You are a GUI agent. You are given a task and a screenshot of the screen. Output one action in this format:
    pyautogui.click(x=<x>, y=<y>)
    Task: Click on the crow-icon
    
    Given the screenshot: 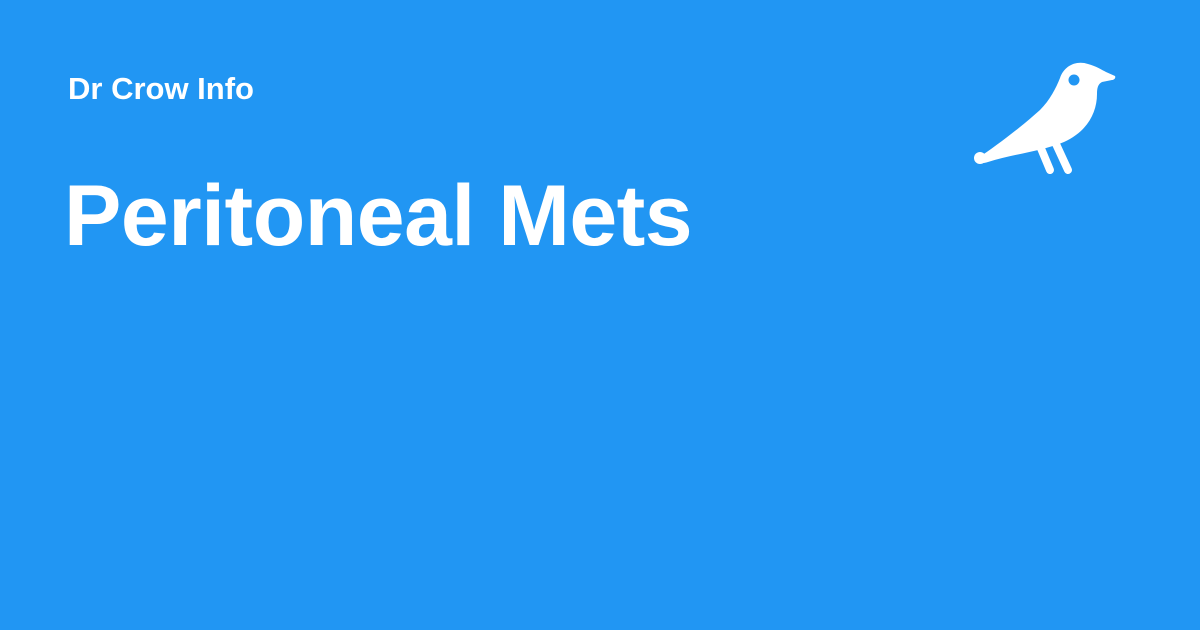 What is the action you would take?
    pyautogui.click(x=1045, y=118)
    